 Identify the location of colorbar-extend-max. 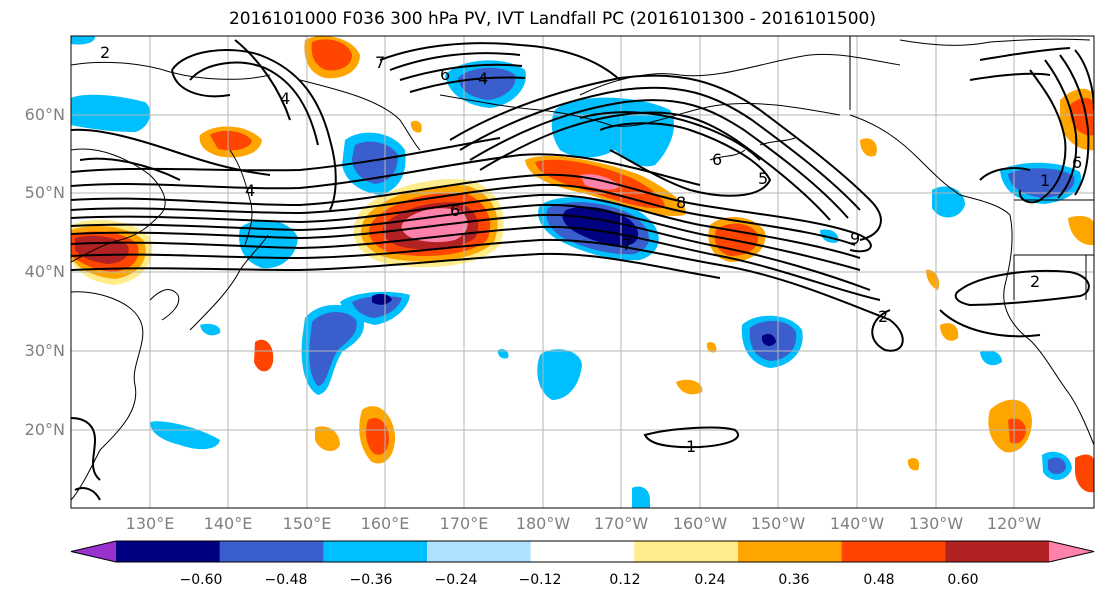
(1071, 551).